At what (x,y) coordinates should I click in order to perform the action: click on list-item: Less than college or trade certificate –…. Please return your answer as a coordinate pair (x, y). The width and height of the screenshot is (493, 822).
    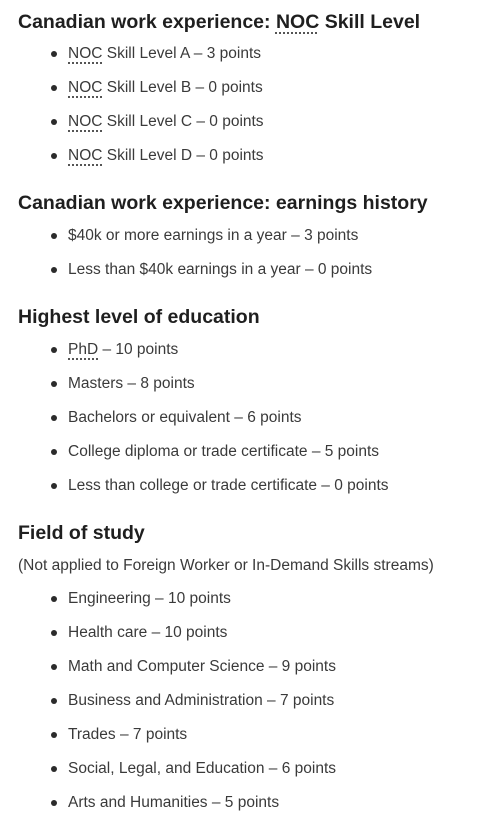
    Looking at the image, I should click on (203, 486).